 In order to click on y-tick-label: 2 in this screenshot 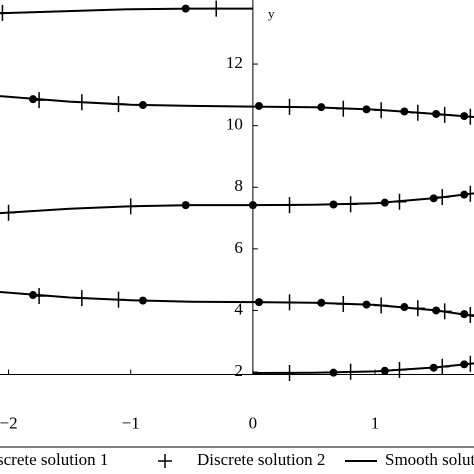, I will do `click(238, 370)`.